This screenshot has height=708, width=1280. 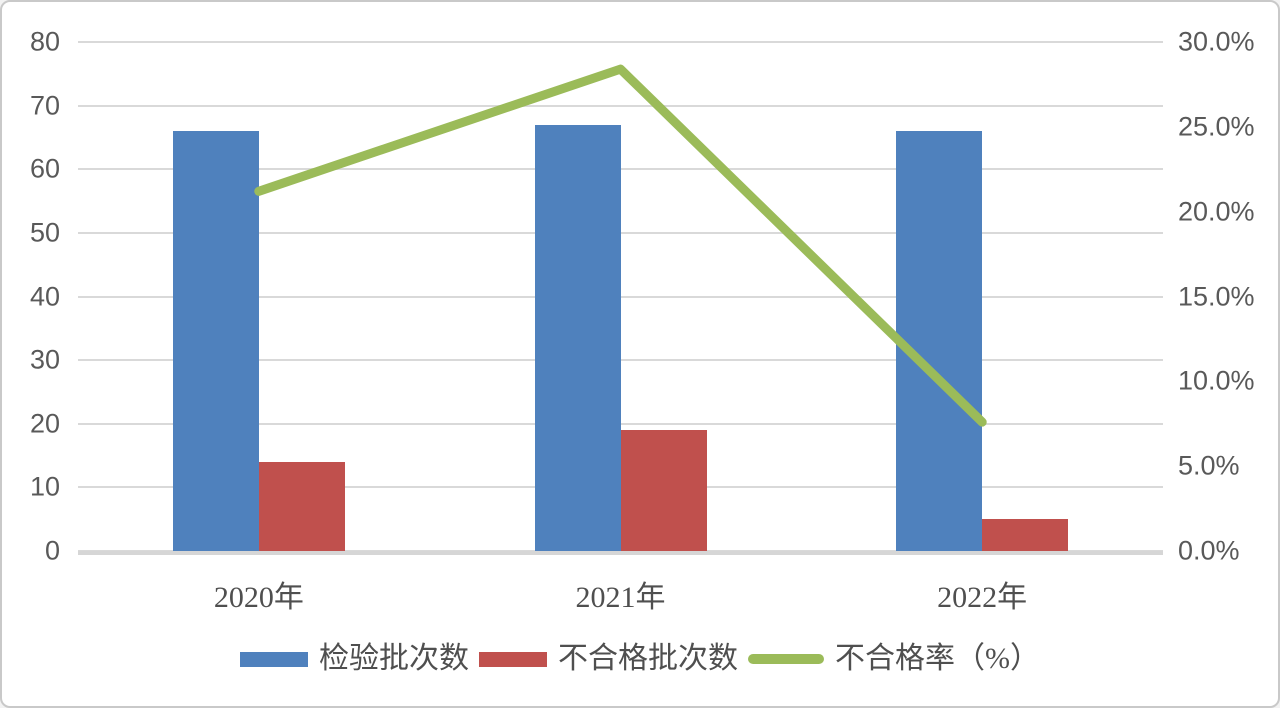 What do you see at coordinates (44, 486) in the screenshot?
I see `left-axis-tick-label: 10` at bounding box center [44, 486].